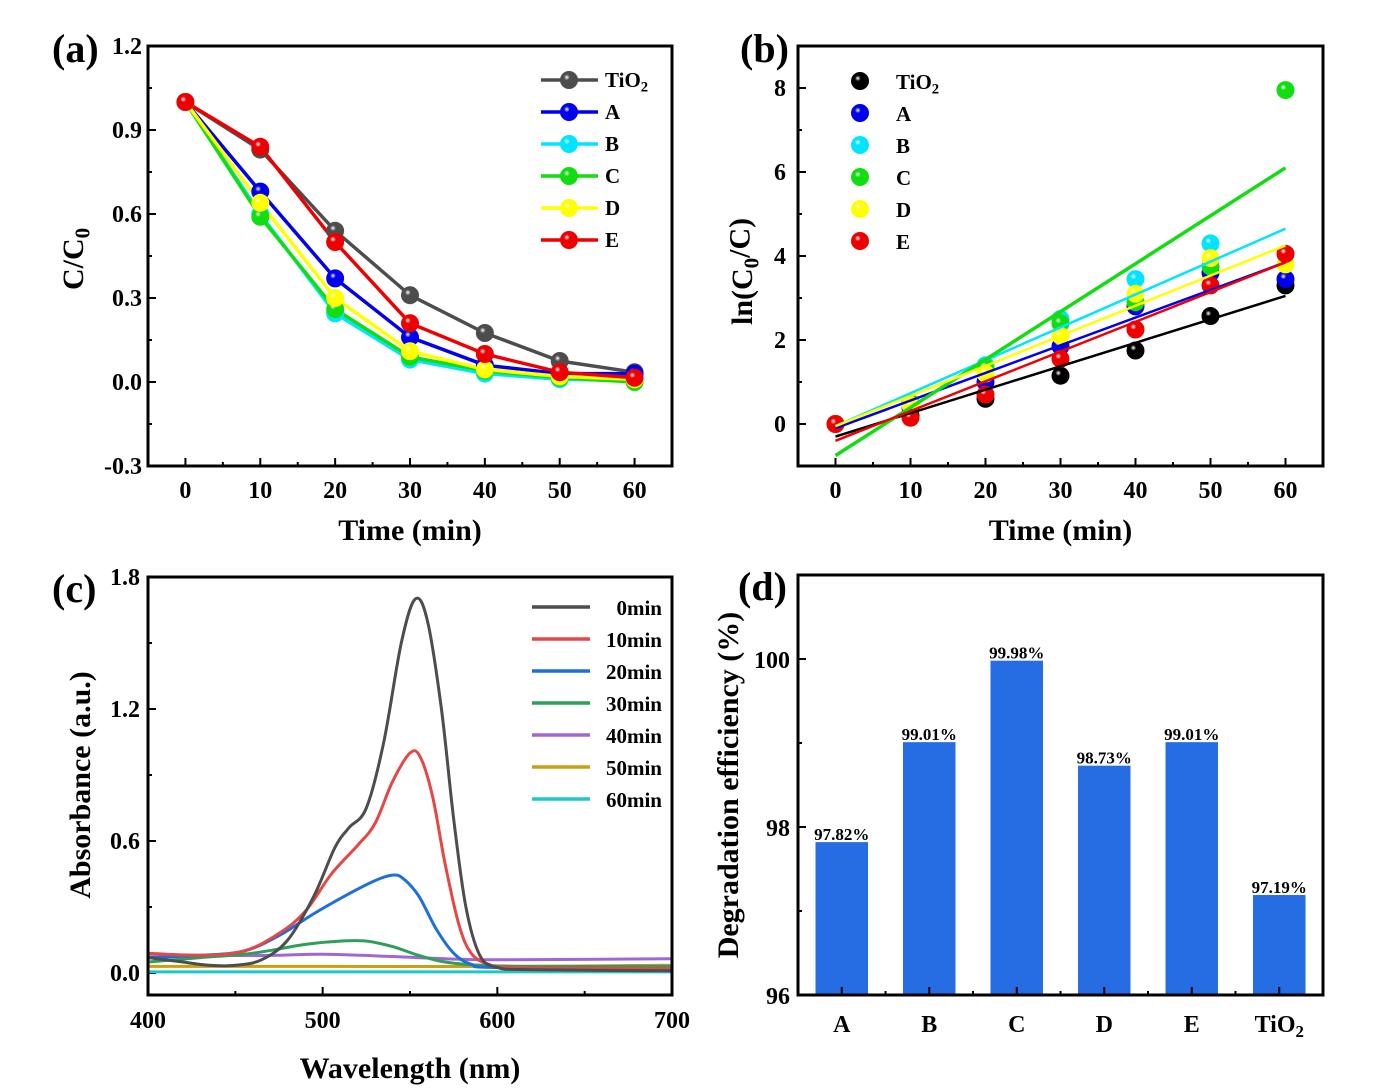  Describe the element at coordinates (929, 1025) in the screenshot. I see `x-tick-label: B` at that location.